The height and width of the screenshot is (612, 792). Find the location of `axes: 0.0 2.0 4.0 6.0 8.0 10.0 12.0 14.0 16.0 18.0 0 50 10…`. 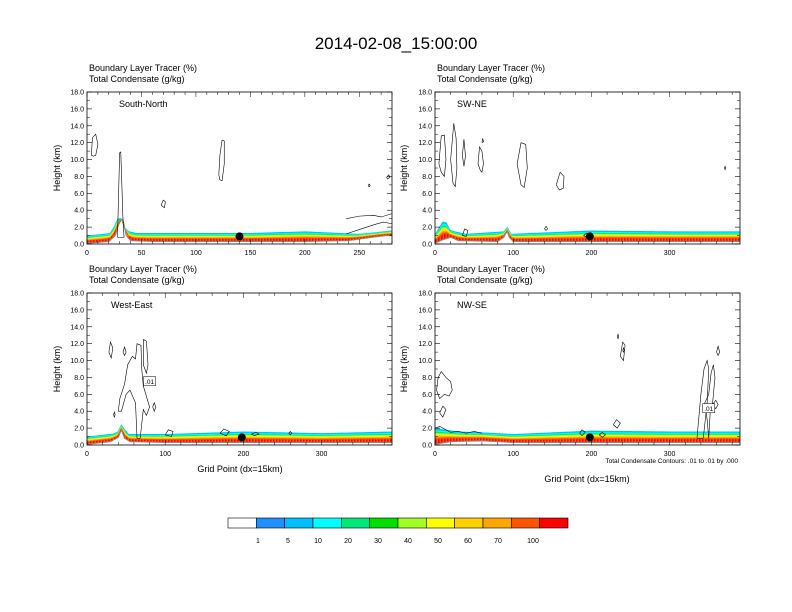

axes: 0.0 2.0 4.0 6.0 8.0 10.0 12.0 14.0 16.0 18.0 0 50 10… is located at coordinates (231, 173).